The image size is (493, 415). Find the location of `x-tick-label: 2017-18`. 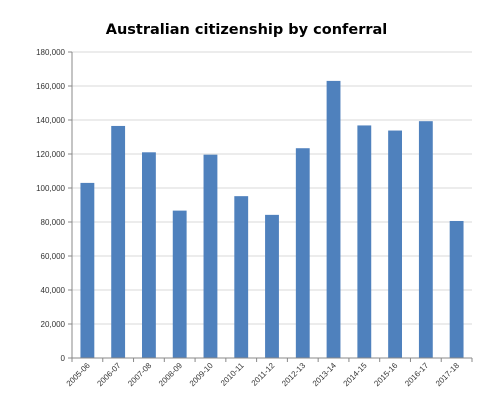

x-tick-label: 2017-18 is located at coordinates (448, 375).